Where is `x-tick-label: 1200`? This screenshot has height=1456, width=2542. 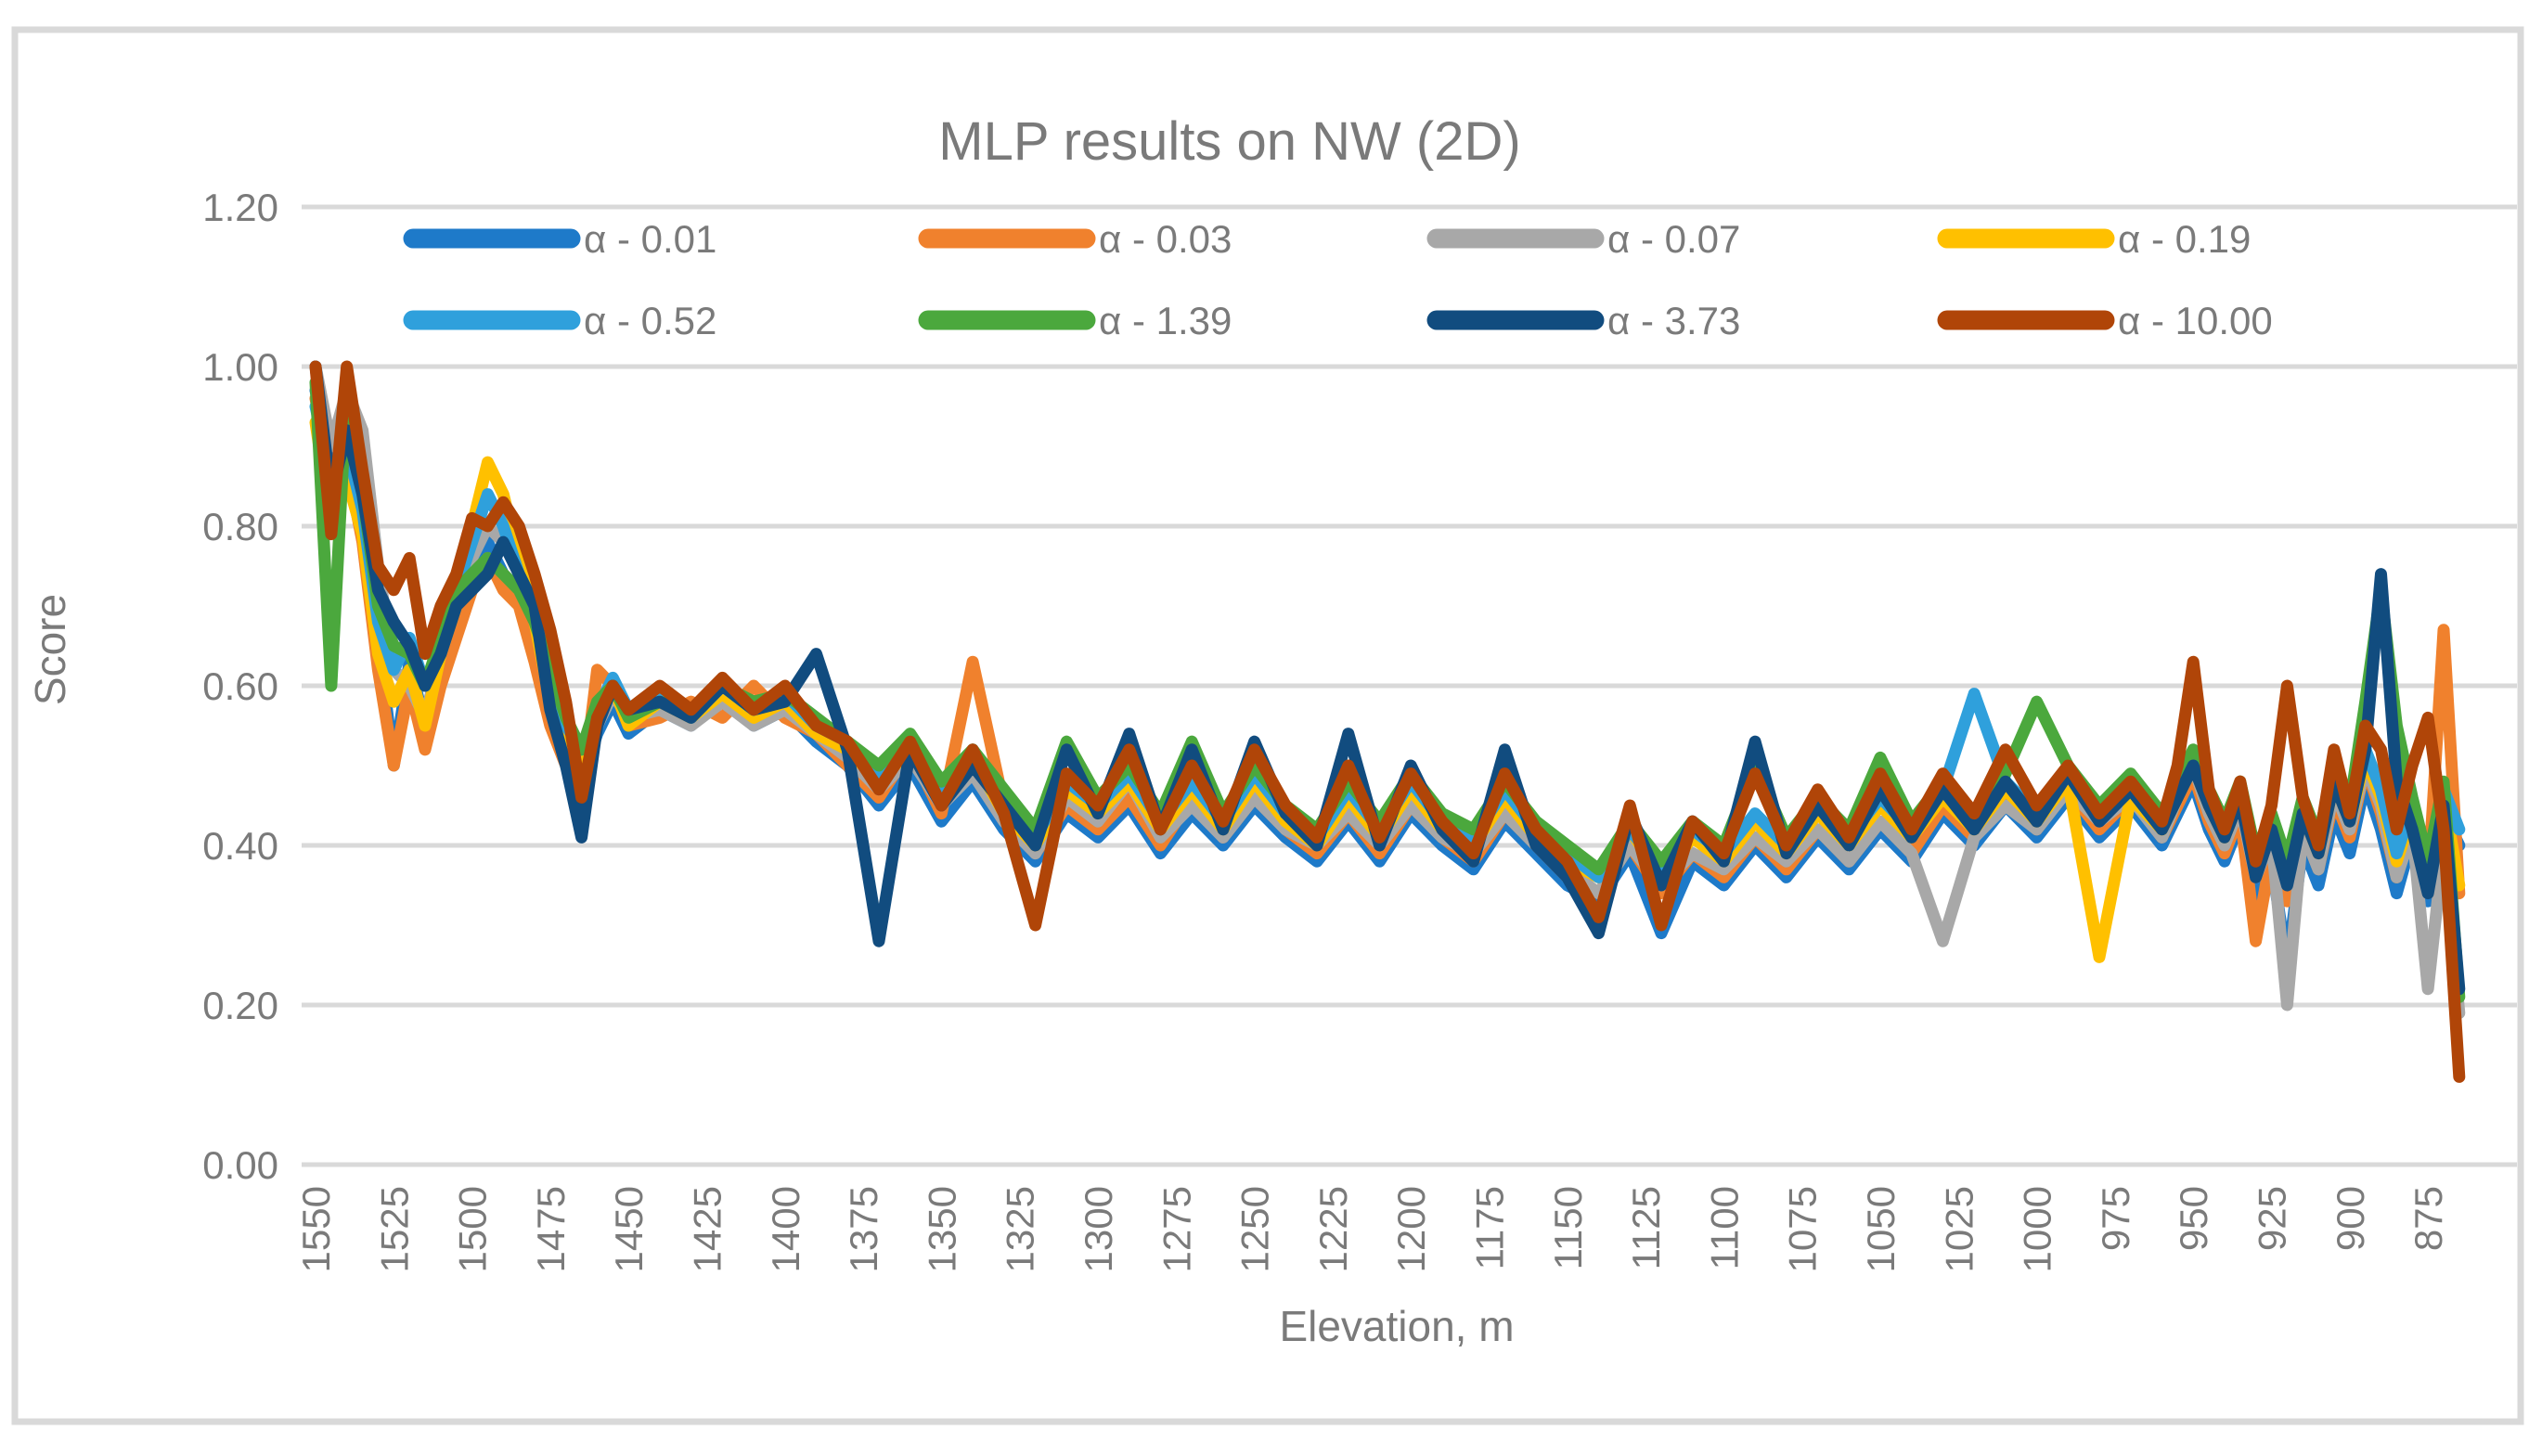 x-tick-label: 1200 is located at coordinates (1411, 1229).